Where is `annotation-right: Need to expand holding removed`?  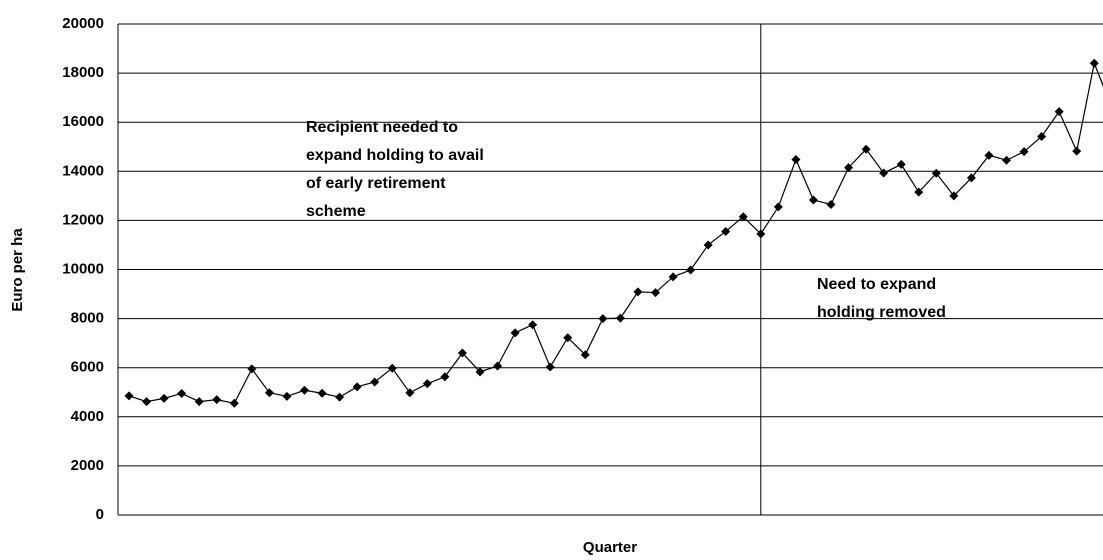
annotation-right: Need to expand holding removed is located at coordinates (881, 298).